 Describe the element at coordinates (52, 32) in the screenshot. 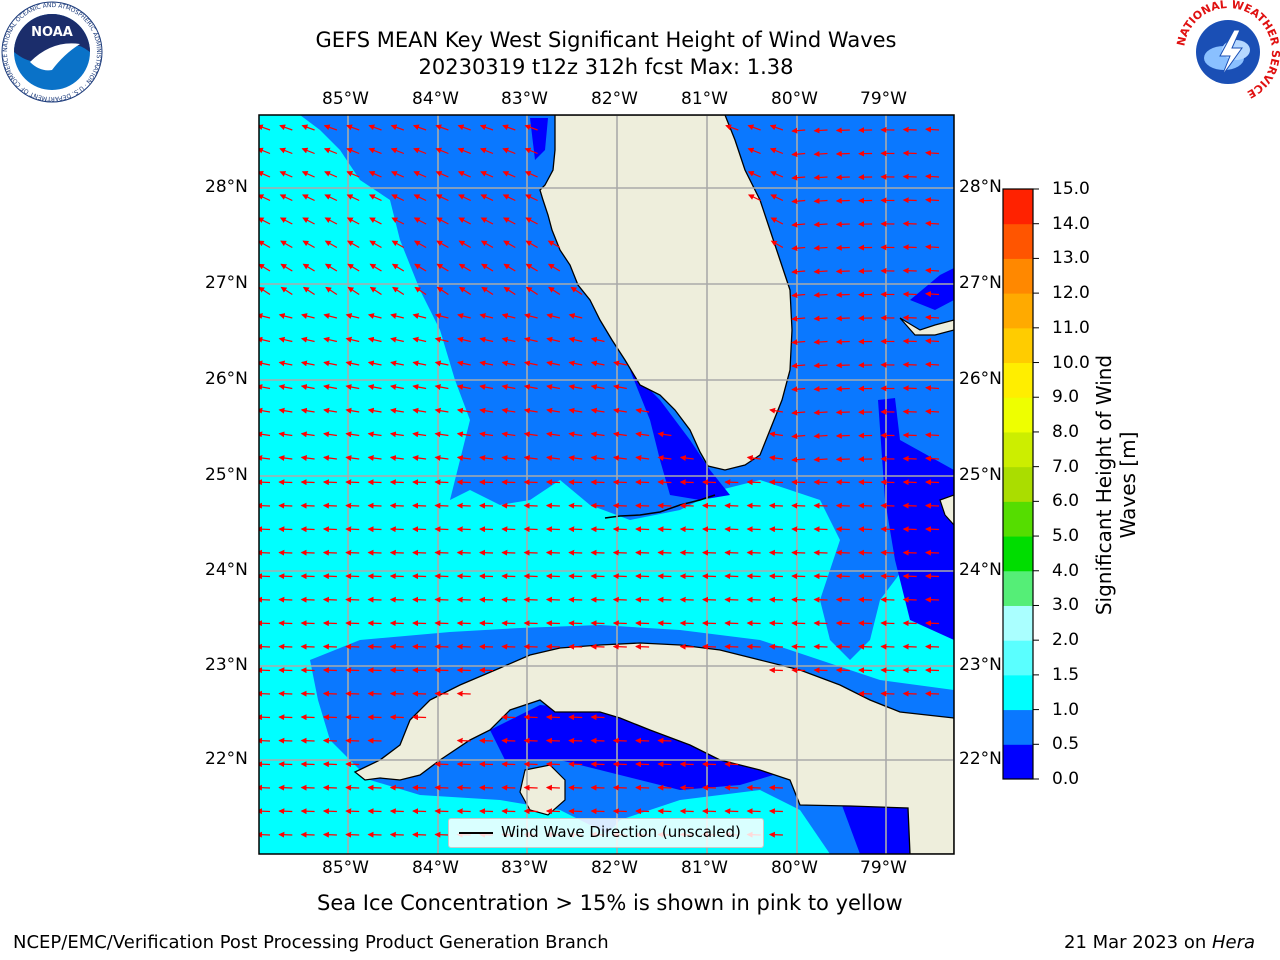

I see `svg-text: NOAA` at that location.